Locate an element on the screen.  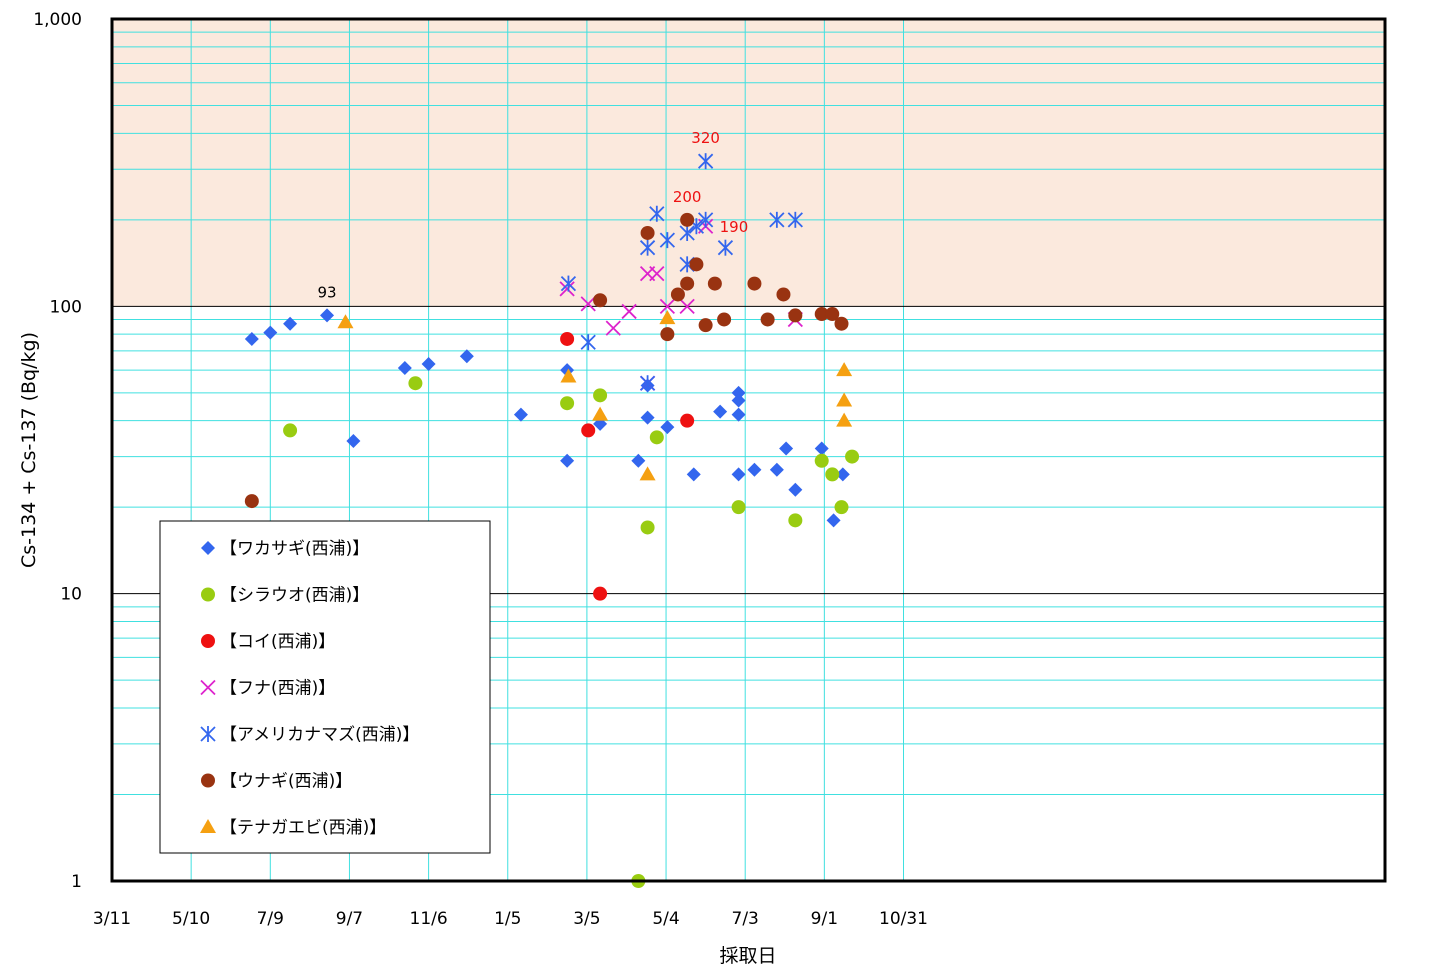
legend-label: 【アメリカナマズ(西浦)】 is located at coordinates (319, 735).